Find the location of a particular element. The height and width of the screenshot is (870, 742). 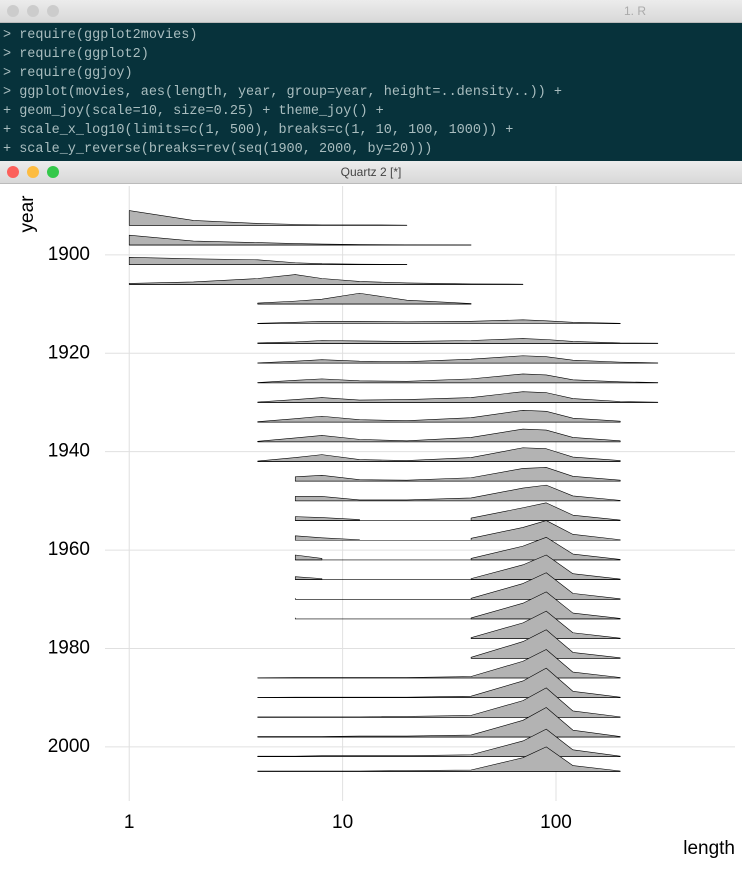

y-tick-label: 1920 is located at coordinates (69, 352).